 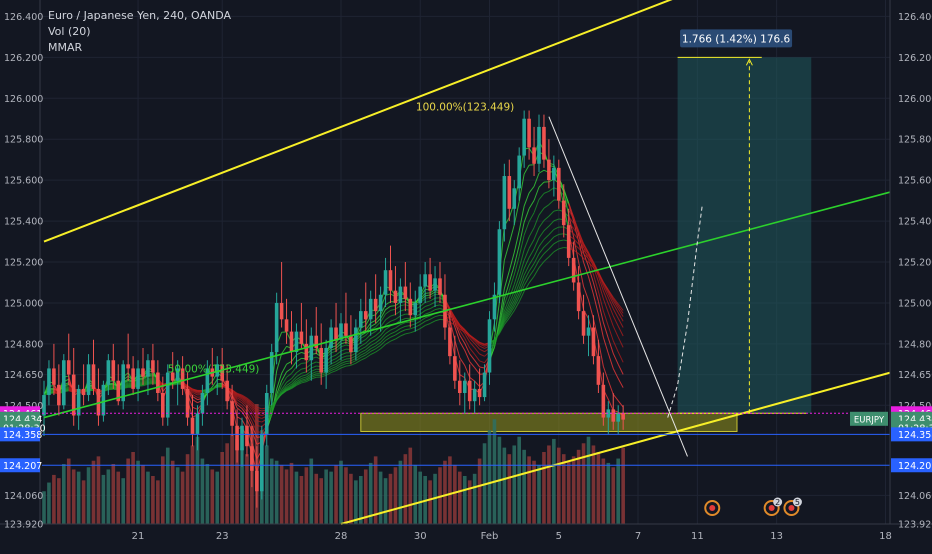 I want to click on x-tick-1: 23, so click(x=222, y=536).